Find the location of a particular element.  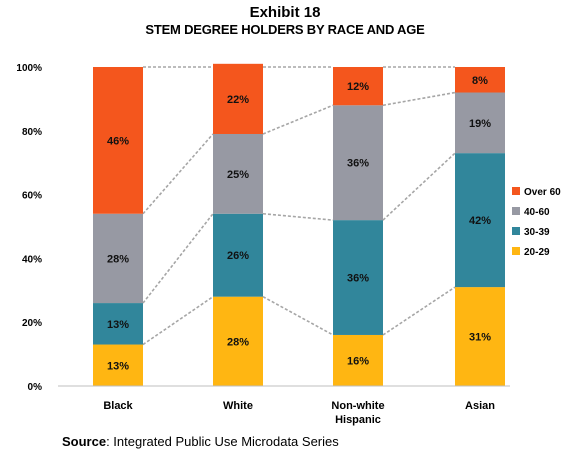

x-category-label: Asian is located at coordinates (480, 406).